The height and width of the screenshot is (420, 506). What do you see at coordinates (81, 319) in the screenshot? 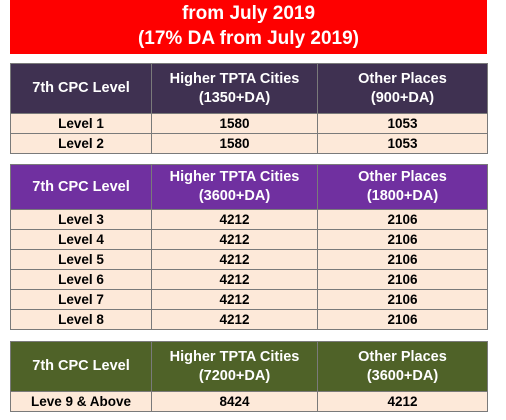
I see `cell-level: Level 8` at bounding box center [81, 319].